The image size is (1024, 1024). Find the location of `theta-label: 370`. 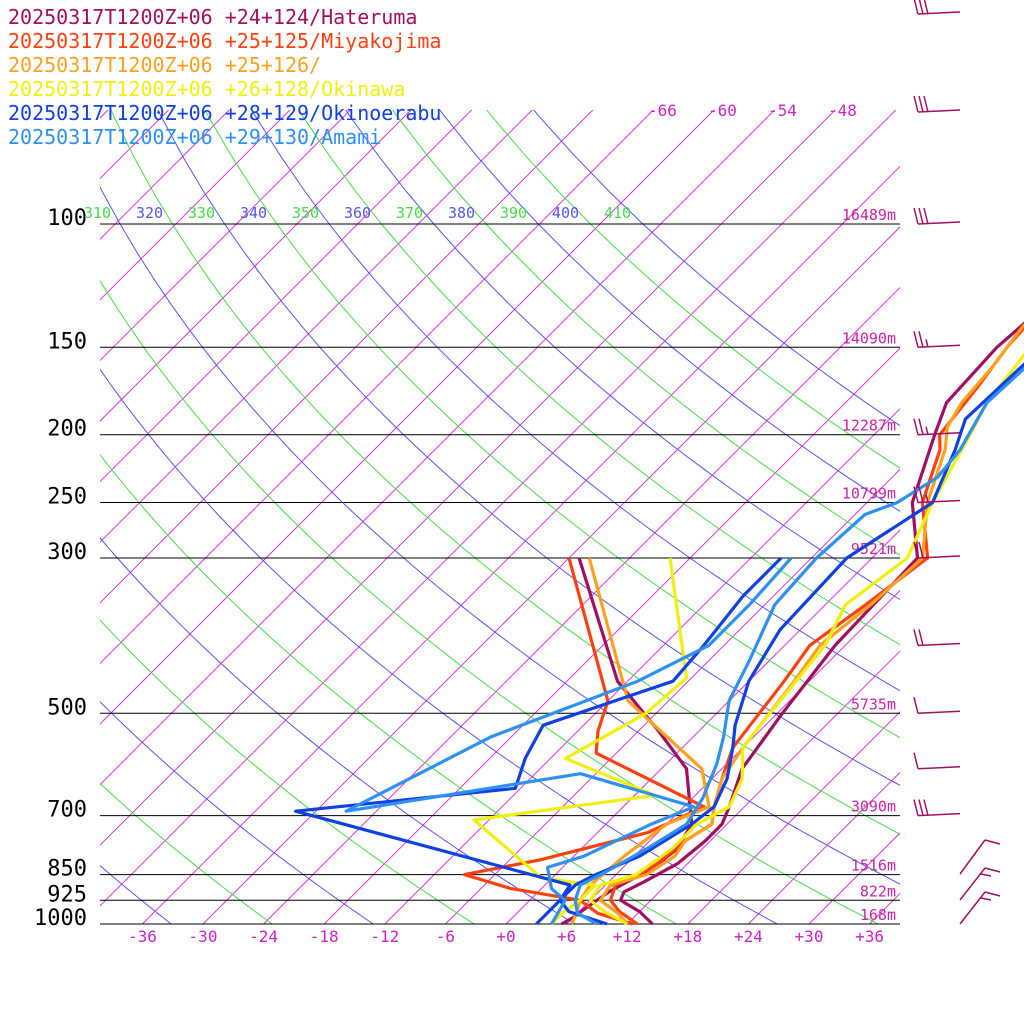

theta-label: 370 is located at coordinates (409, 213).